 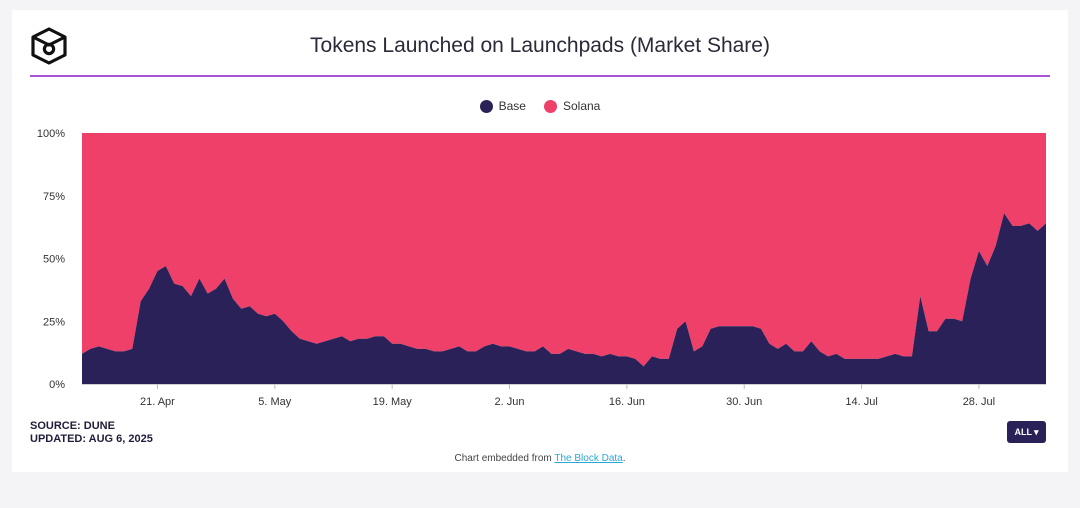 I want to click on x-tick-label: 30. Jun, so click(x=744, y=402).